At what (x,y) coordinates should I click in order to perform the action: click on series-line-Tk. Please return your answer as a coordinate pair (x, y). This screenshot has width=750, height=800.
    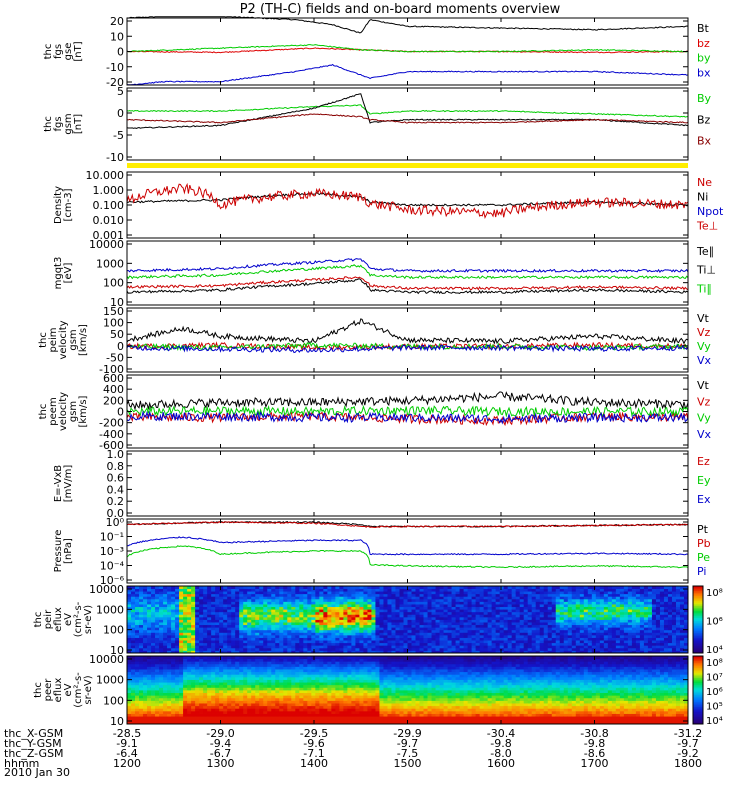
    Looking at the image, I should click on (407, 286).